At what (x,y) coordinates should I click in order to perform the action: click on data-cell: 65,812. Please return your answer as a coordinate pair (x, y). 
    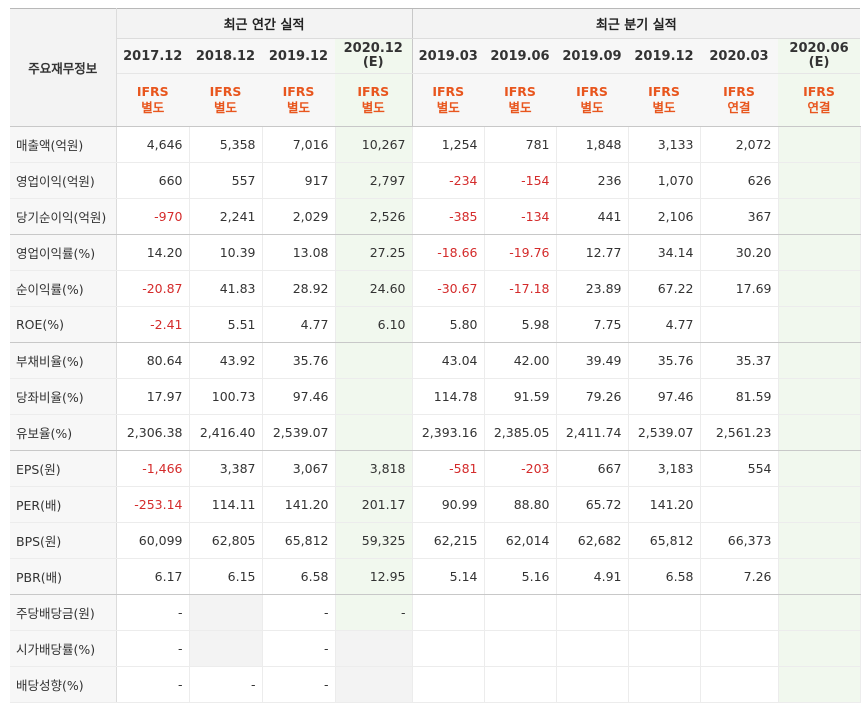
    Looking at the image, I should click on (299, 540).